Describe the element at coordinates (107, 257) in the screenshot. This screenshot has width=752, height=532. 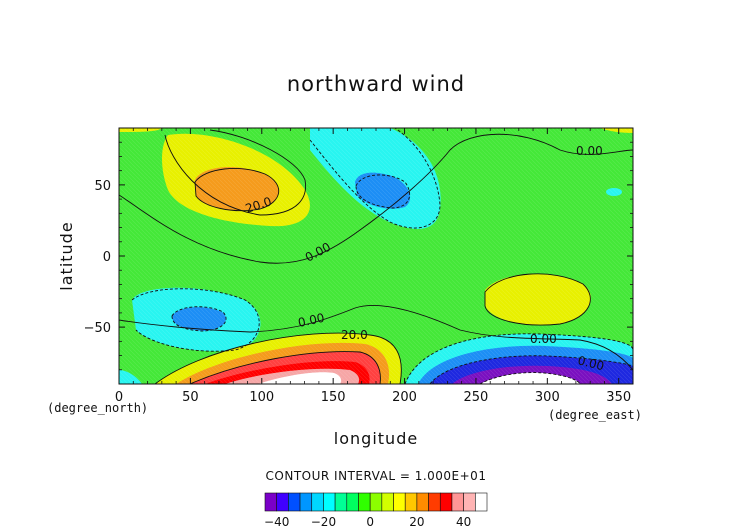
I see `y-tick-label: 0` at that location.